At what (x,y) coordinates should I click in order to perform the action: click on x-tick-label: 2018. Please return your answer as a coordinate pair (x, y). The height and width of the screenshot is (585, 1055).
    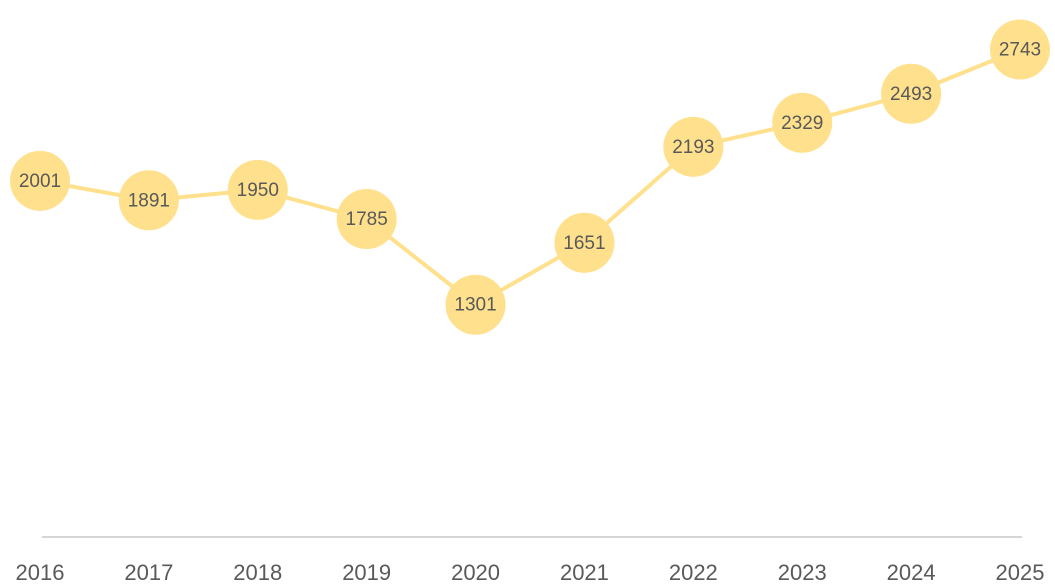
    Looking at the image, I should click on (257, 572).